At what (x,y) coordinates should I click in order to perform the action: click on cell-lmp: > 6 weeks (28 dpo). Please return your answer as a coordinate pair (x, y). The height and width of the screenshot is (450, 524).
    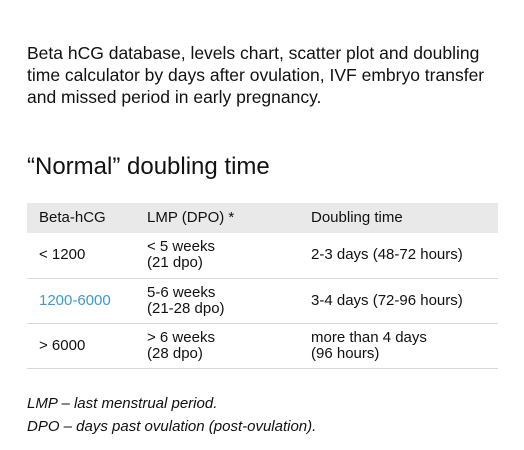
    Looking at the image, I should click on (229, 346).